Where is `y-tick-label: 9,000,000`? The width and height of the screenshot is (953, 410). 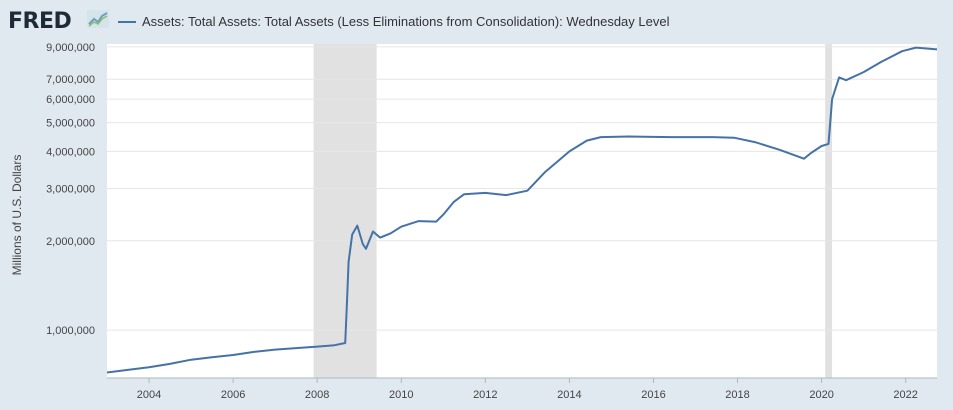 y-tick-label: 9,000,000 is located at coordinates (70, 48).